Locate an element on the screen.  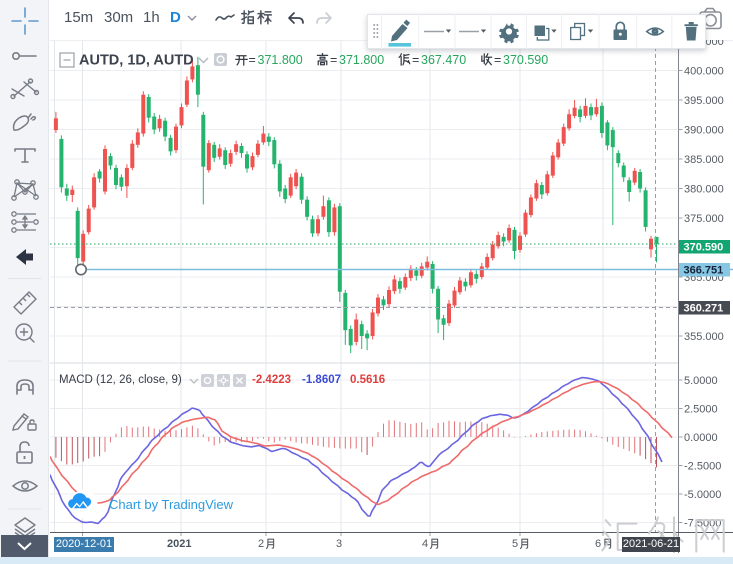
svg-text: 2.5000 is located at coordinates (701, 409).